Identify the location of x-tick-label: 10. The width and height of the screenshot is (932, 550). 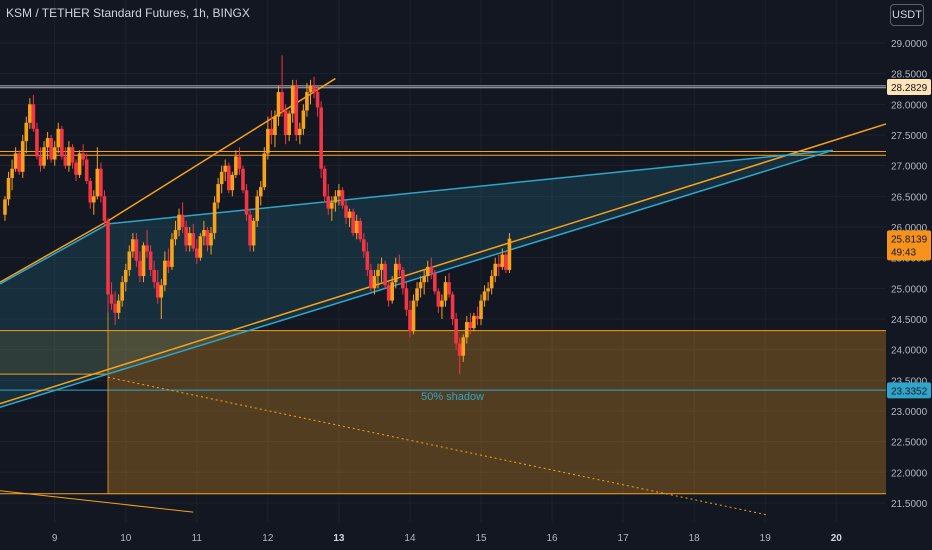
(126, 538).